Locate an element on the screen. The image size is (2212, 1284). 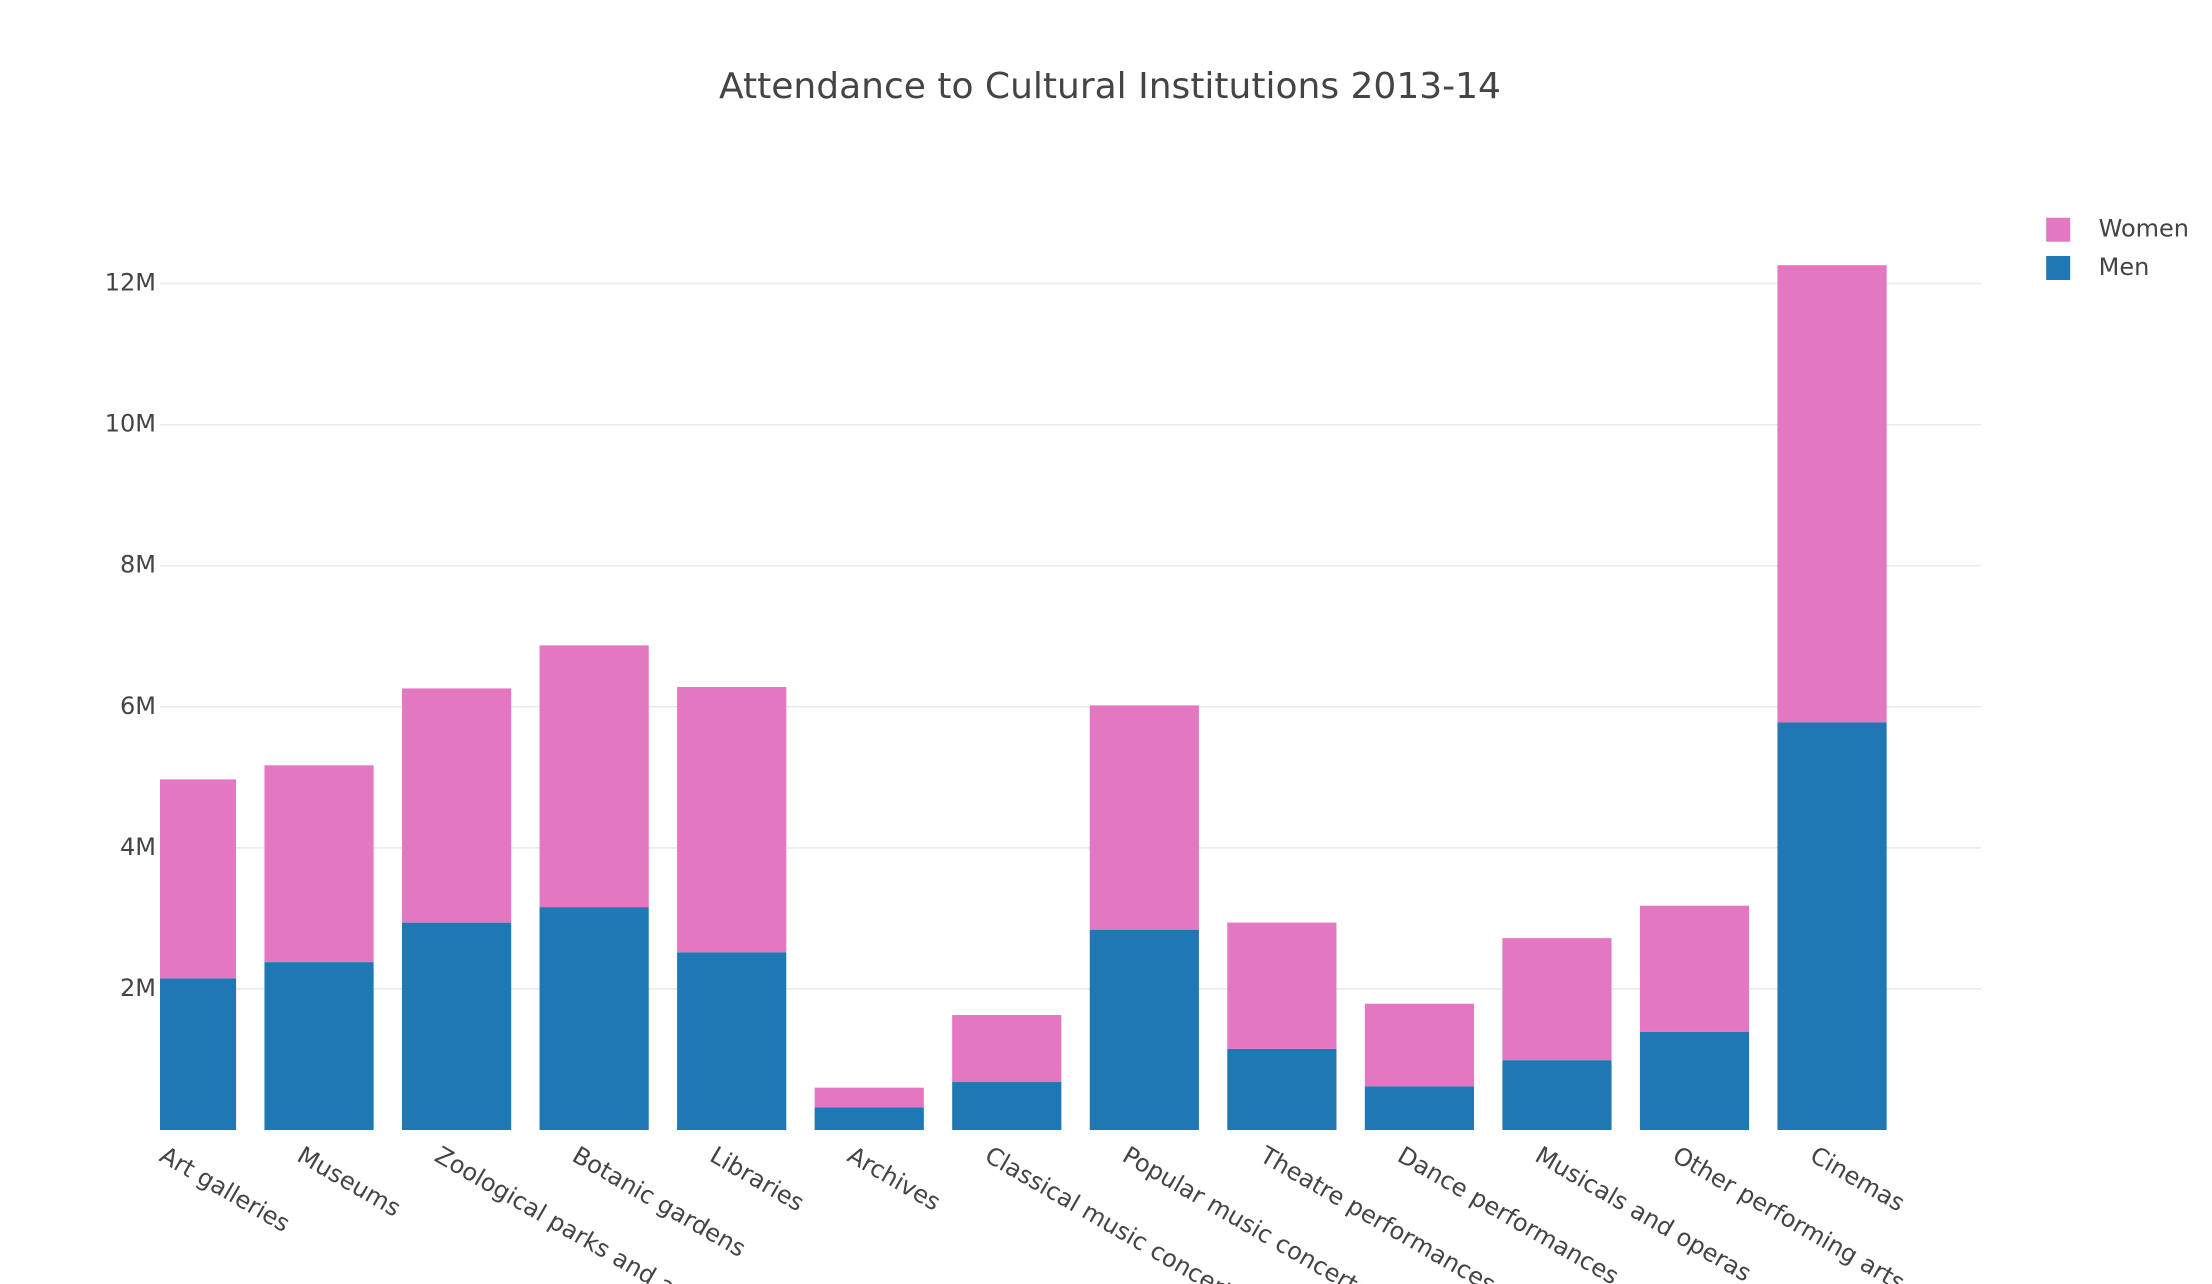
x-tick-label: Art galleries is located at coordinates (225, 1189).